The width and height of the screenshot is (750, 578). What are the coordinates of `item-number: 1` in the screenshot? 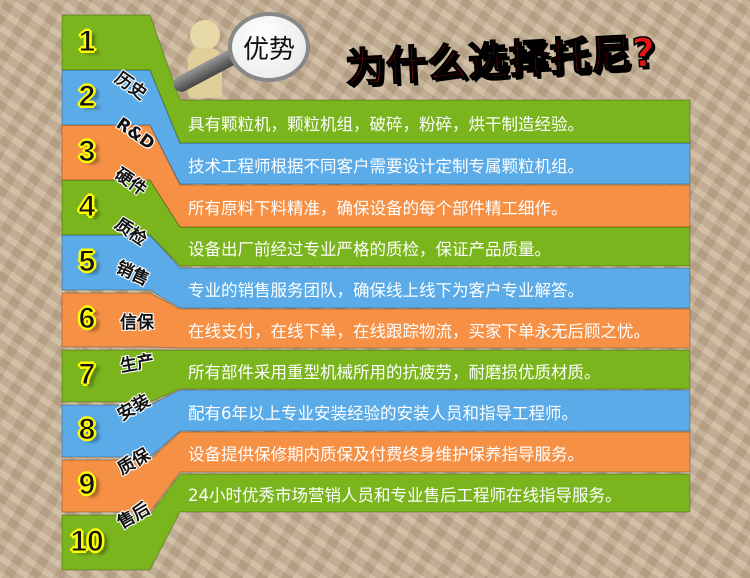 It's located at (87, 41).